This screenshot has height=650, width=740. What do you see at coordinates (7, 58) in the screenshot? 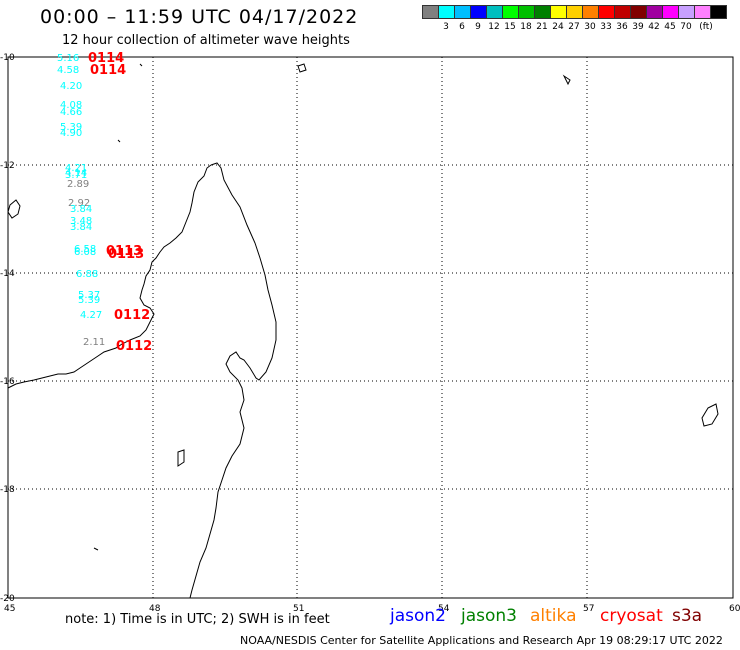
I see `lat-label: -10` at bounding box center [7, 58].